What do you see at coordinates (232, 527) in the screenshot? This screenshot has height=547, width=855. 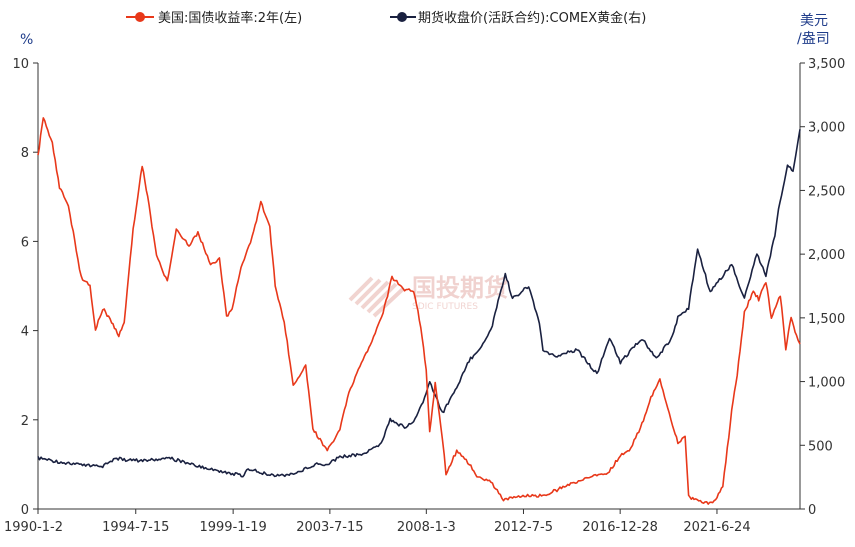 I see `x-axis-tick-label: 1999-1-19` at bounding box center [232, 527].